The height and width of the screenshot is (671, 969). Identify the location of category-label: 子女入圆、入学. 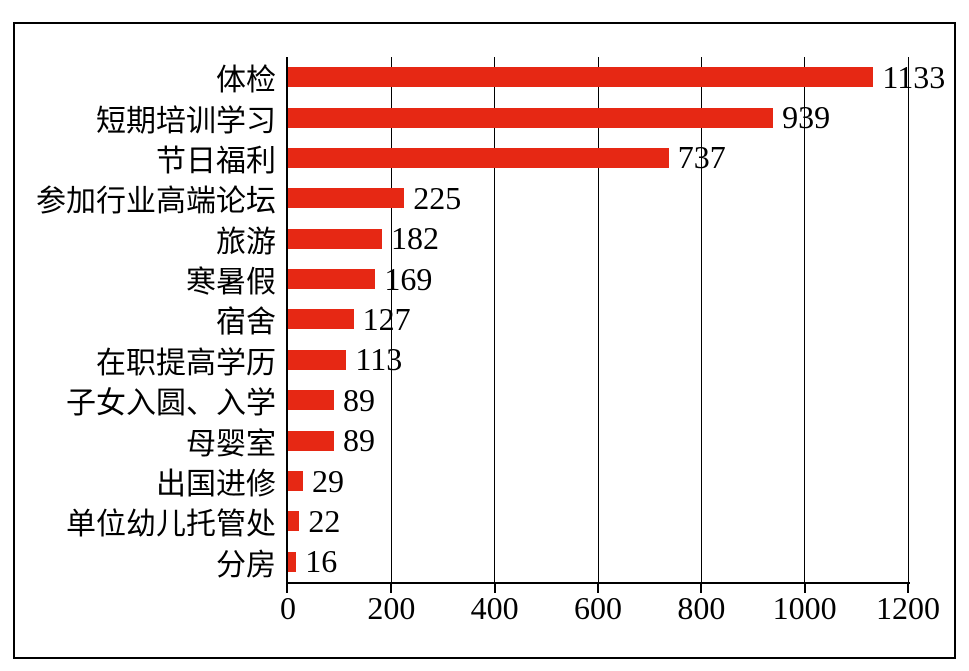
(171, 404).